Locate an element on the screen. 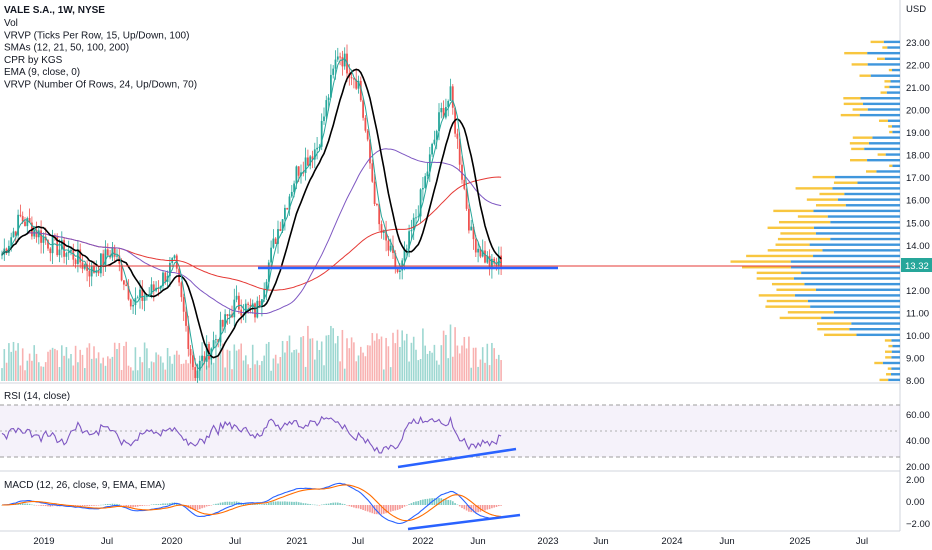 The height and width of the screenshot is (550, 932). indicator-label: VRVP (Number Of Rows, 24, Up/Down, 70) is located at coordinates (100, 85).